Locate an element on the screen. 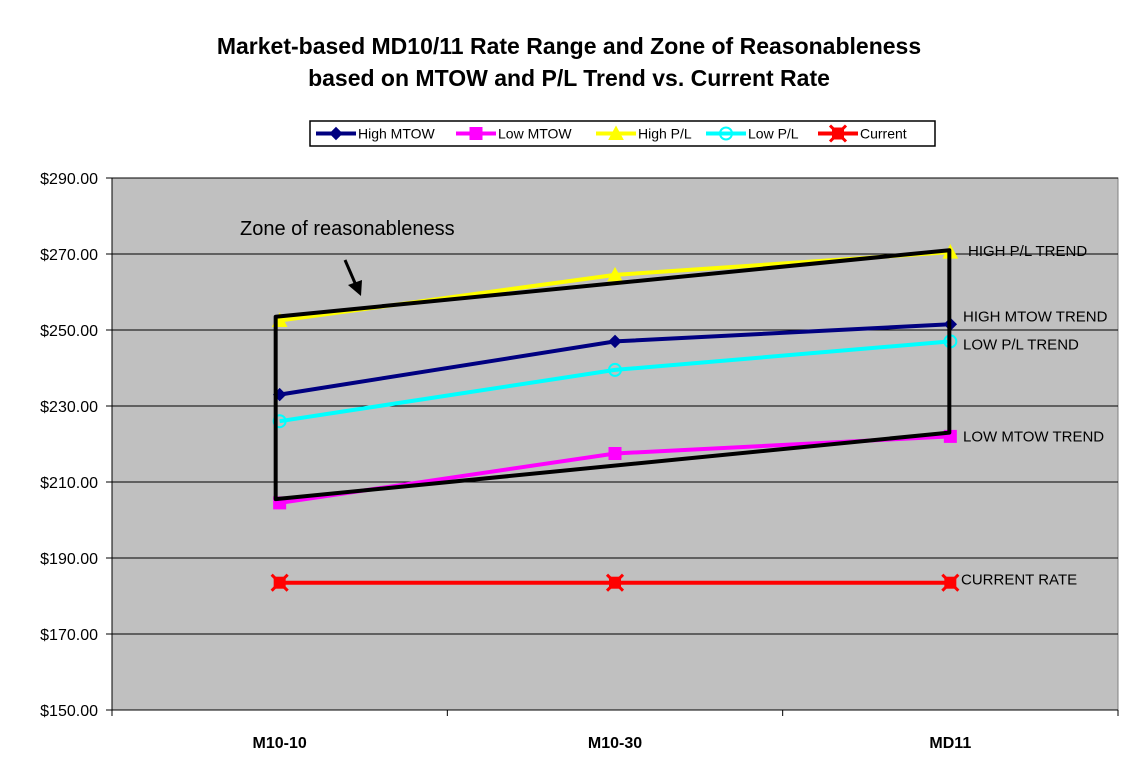 The height and width of the screenshot is (778, 1138). y-tick-label: $170.00 is located at coordinates (69, 635).